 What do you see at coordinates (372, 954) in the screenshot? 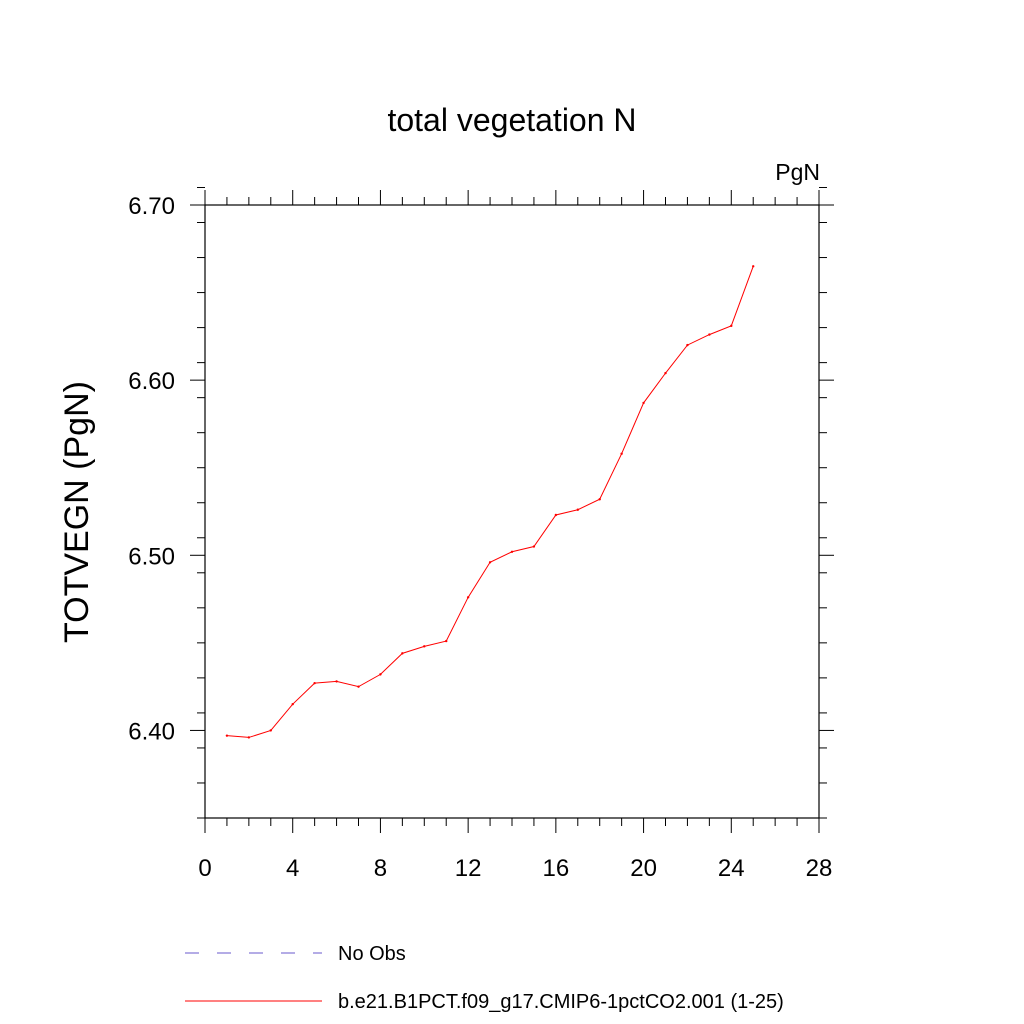
I see `legend-label-0: No Obs` at bounding box center [372, 954].